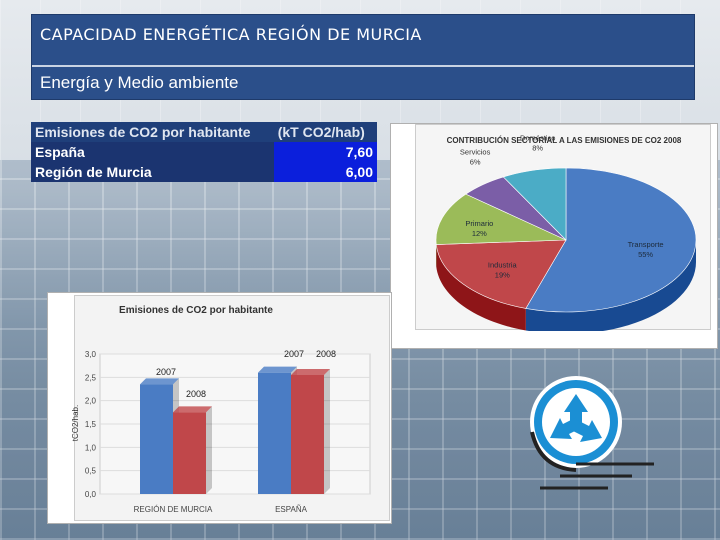 This screenshot has height=540, width=720. Describe the element at coordinates (334, 172) in the screenshot. I see `table-row-value: 6,00` at that location.